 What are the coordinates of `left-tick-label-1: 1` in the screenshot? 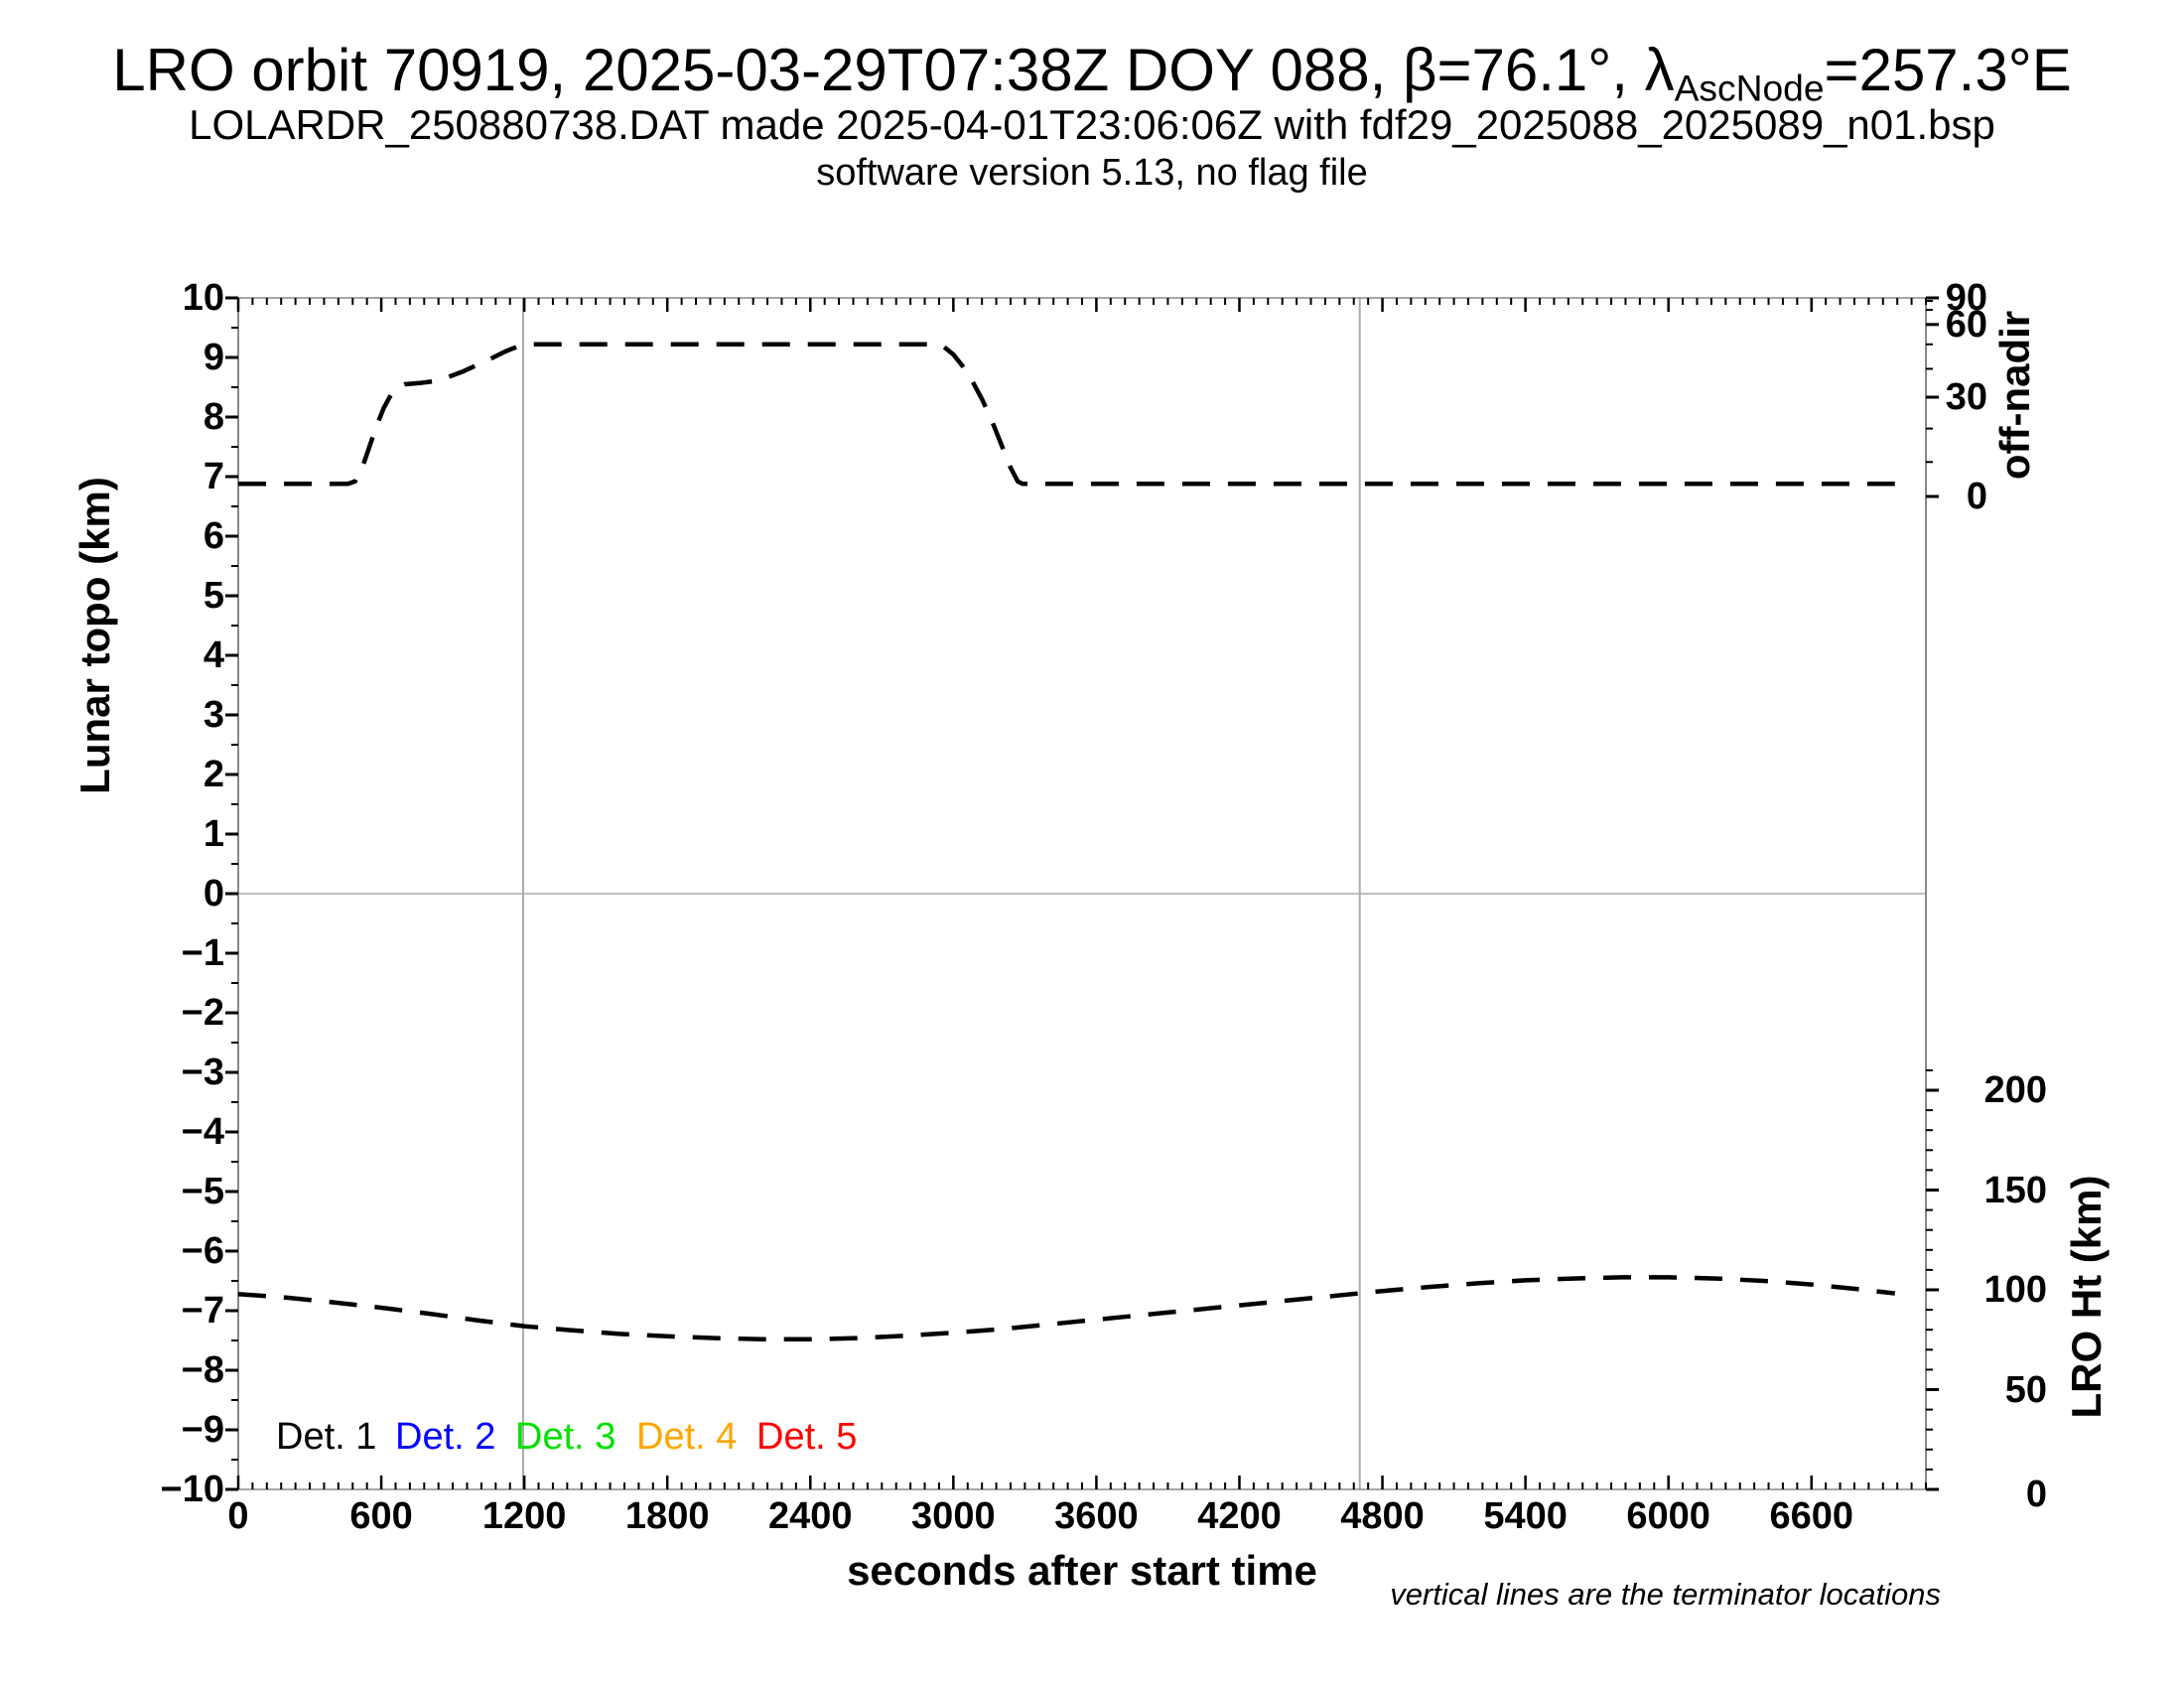 It's located at (213, 834).